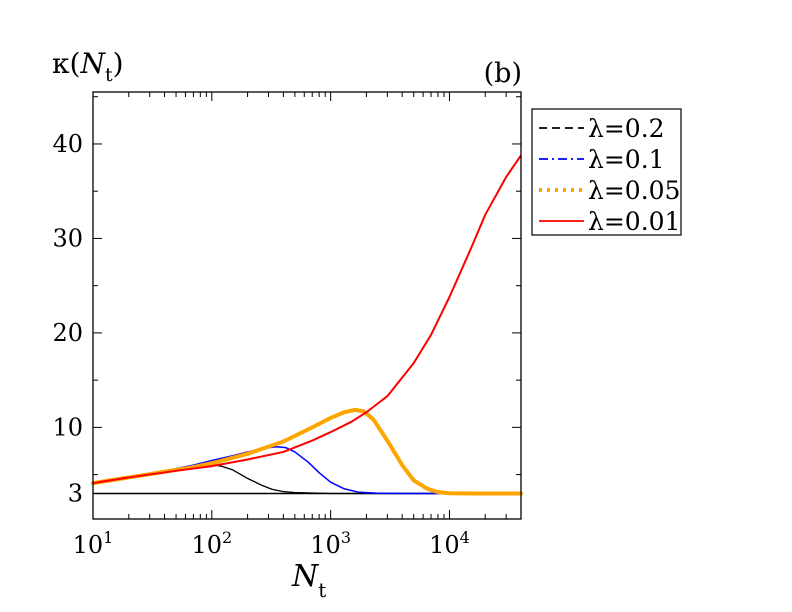 The height and width of the screenshot is (612, 792). I want to click on y-tick-label: 20, so click(67, 333).